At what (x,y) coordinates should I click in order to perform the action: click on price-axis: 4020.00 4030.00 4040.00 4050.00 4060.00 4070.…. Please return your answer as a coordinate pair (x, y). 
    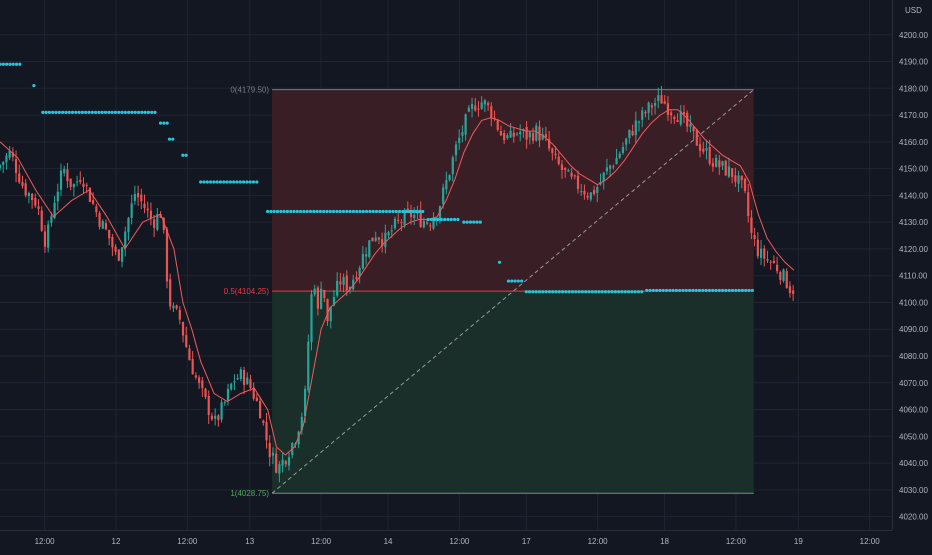
    Looking at the image, I should click on (913, 276).